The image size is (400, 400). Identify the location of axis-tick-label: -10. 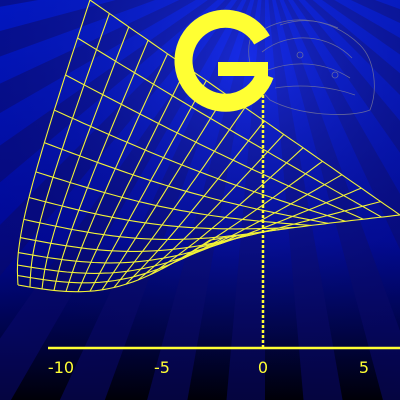
(61, 367).